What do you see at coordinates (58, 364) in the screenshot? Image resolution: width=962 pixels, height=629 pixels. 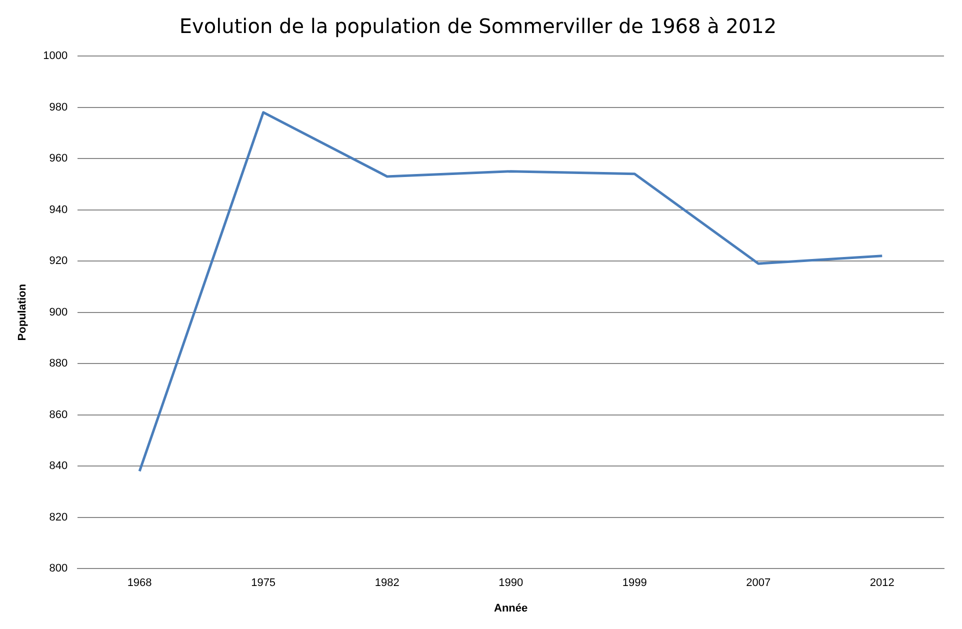 I see `y-tick-label: 880` at bounding box center [58, 364].